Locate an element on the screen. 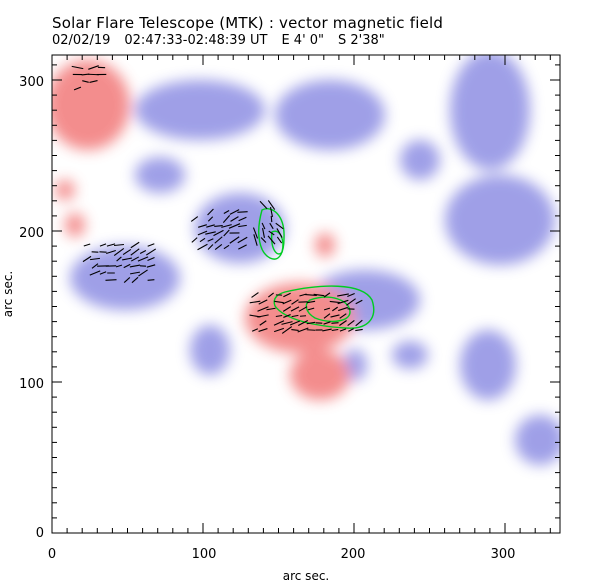 The height and width of the screenshot is (585, 612). x-tick-label: 300 is located at coordinates (503, 554).